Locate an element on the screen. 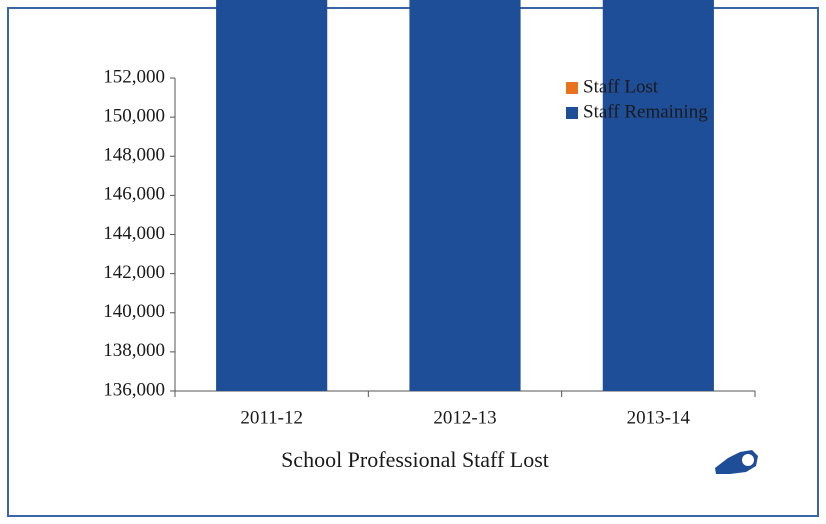 The image size is (826, 524). y-tick-label: 144,000 is located at coordinates (134, 233).